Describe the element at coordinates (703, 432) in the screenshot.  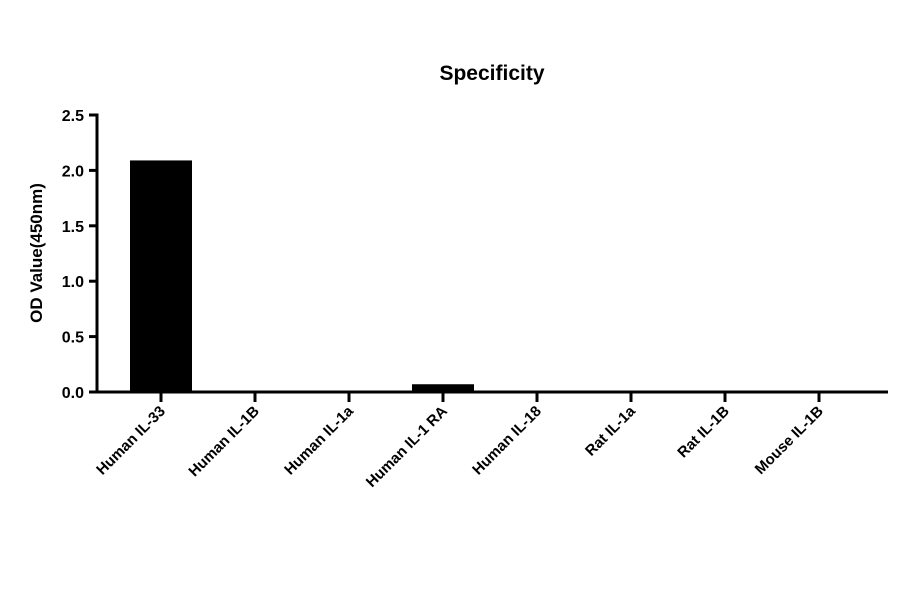
I see `x-tick-label: Rat IL-1B` at that location.